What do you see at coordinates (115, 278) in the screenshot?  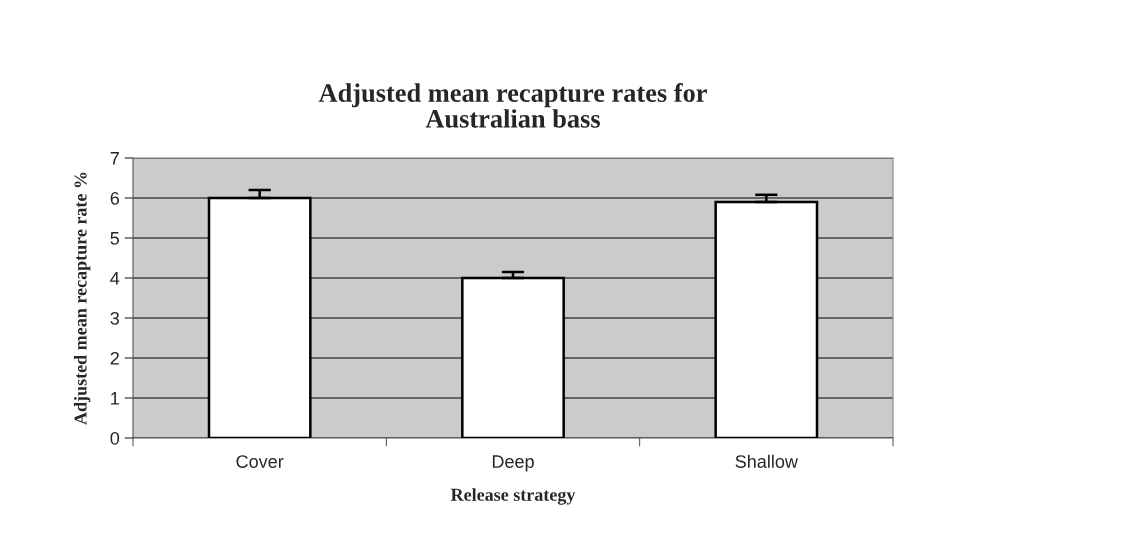 I see `y-tick-label: 4` at bounding box center [115, 278].